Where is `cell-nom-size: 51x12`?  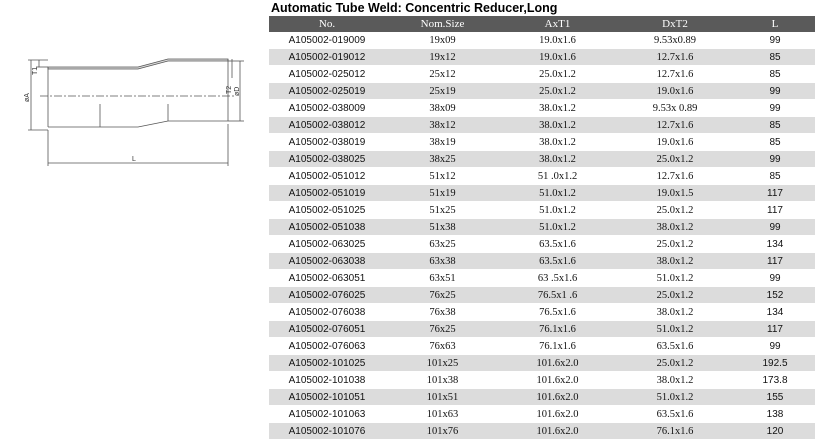 cell-nom-size: 51x12 is located at coordinates (442, 176).